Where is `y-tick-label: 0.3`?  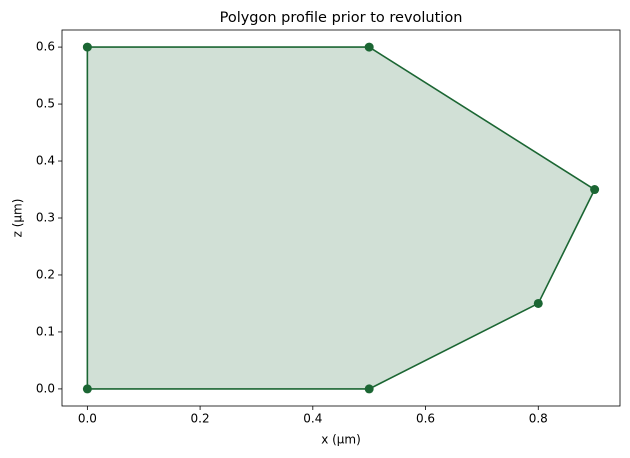
y-tick-label: 0.3 is located at coordinates (45, 218).